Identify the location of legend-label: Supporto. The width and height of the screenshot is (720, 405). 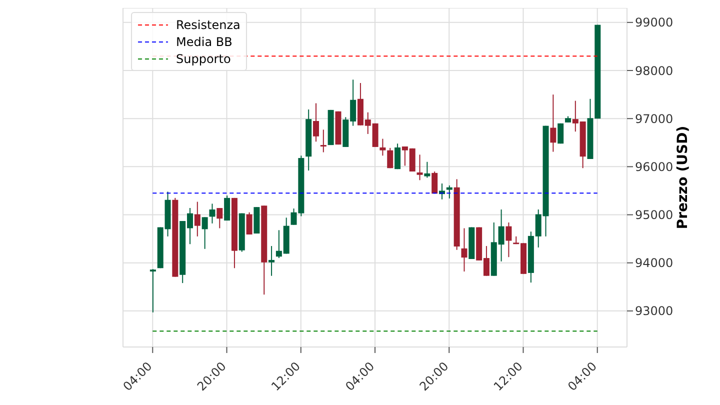
(203, 59).